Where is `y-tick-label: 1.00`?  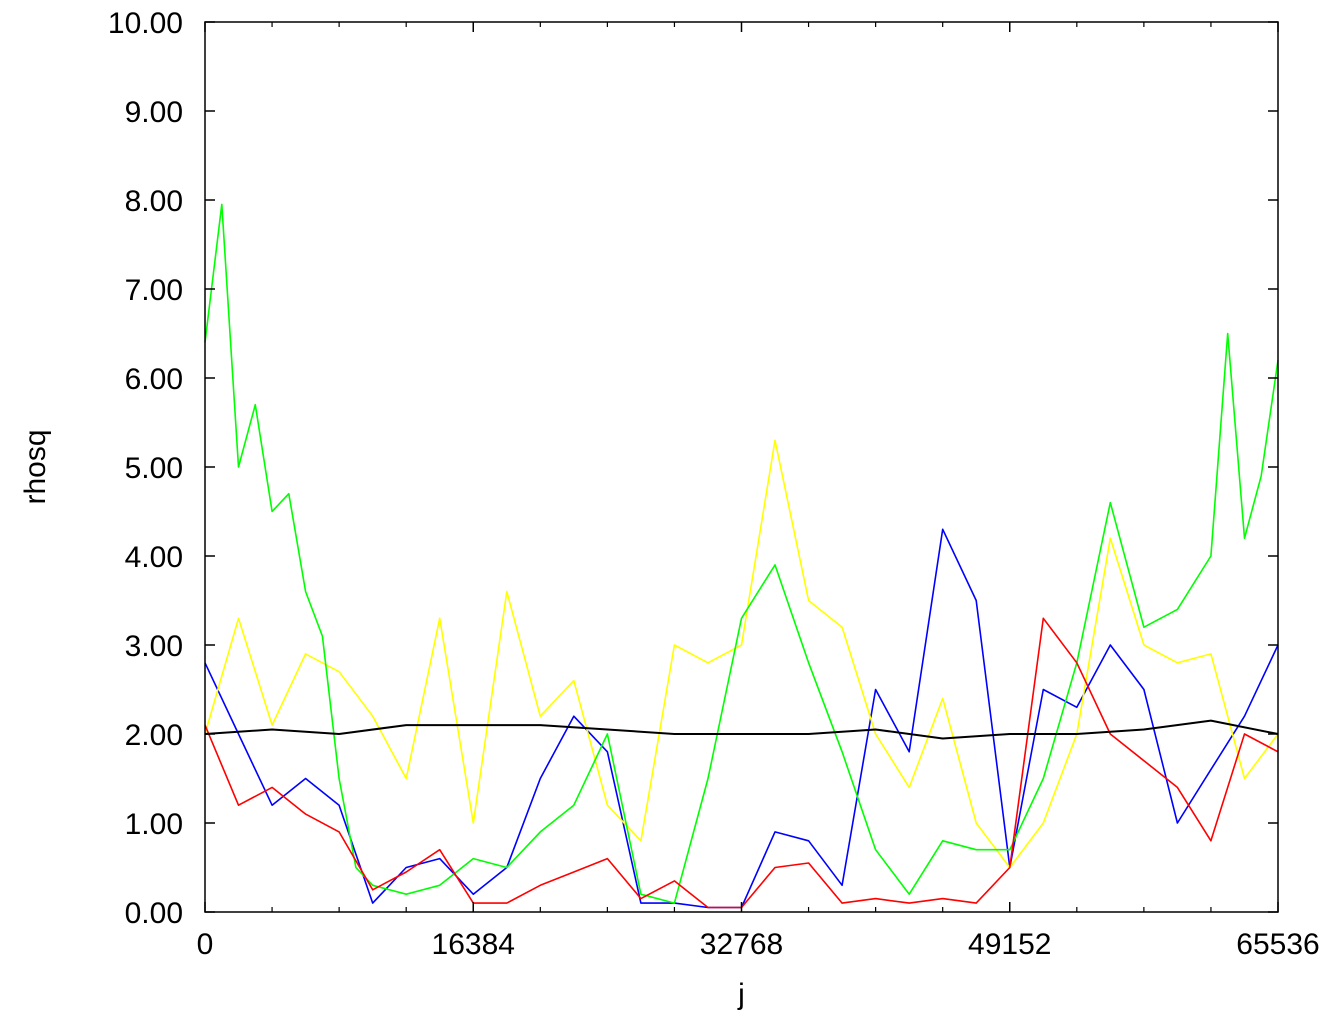 y-tick-label: 1.00 is located at coordinates (154, 824).